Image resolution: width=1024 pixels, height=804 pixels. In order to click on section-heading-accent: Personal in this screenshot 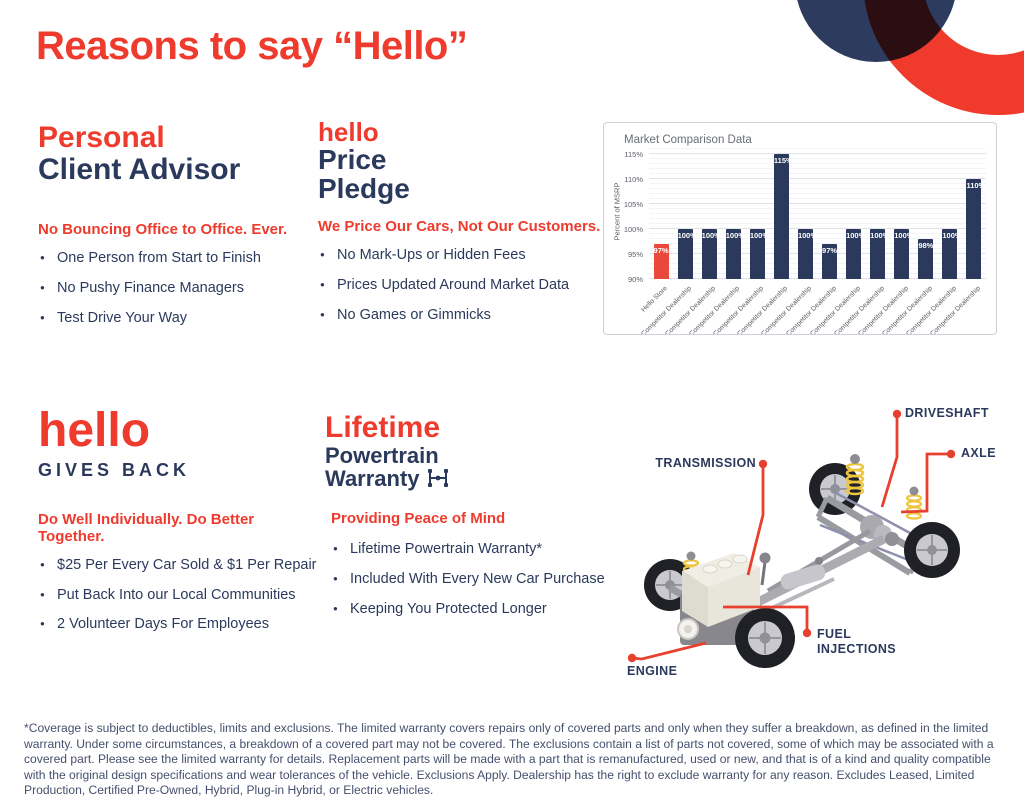, I will do `click(101, 137)`.